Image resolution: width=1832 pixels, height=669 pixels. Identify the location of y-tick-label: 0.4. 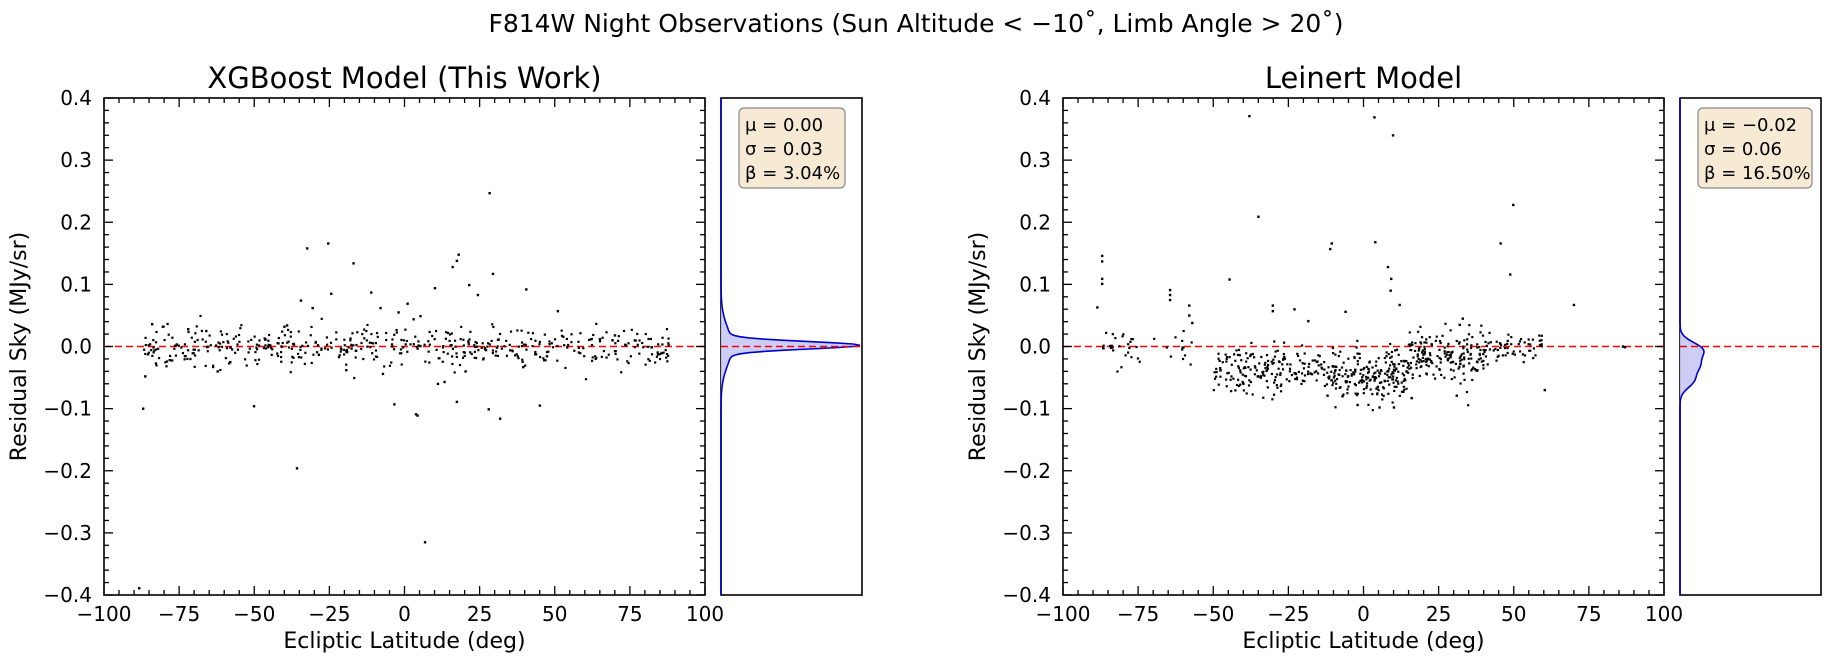
(1035, 98).